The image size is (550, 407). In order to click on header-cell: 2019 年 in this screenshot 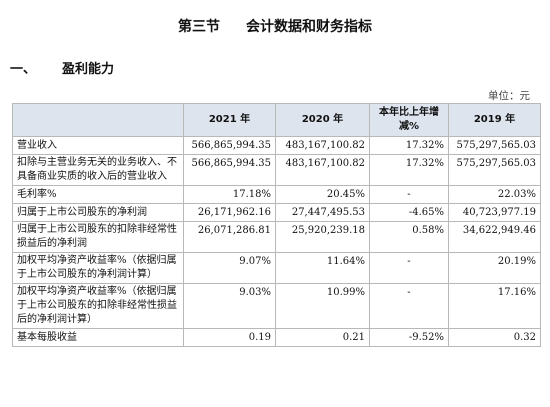, I will do `click(494, 120)`.